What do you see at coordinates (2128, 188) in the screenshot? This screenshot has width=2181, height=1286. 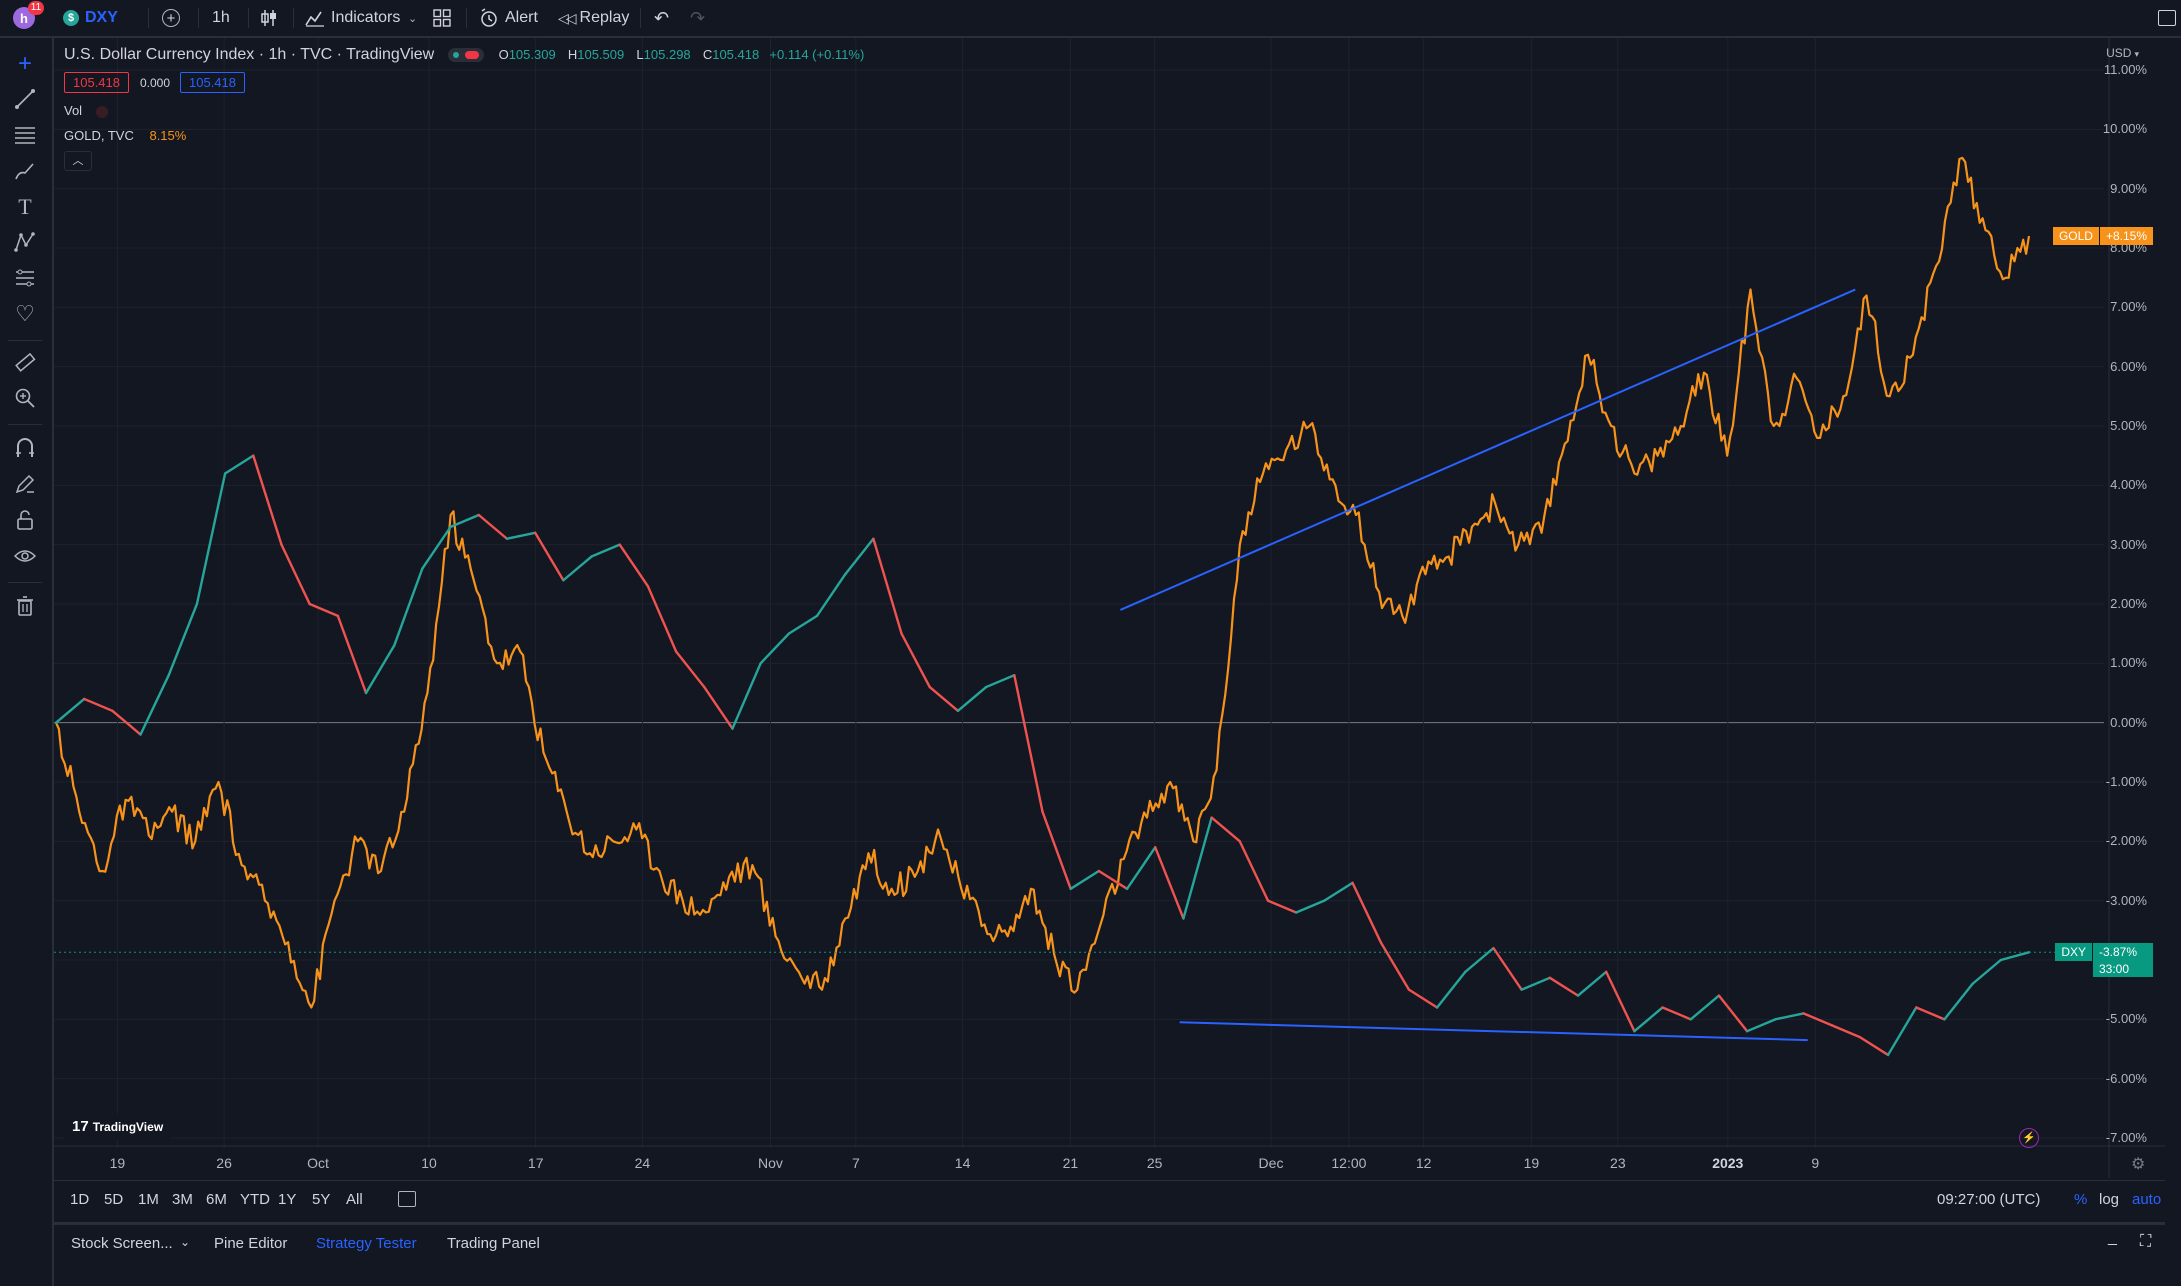 I see `y-tick-label: 9.00%` at bounding box center [2128, 188].